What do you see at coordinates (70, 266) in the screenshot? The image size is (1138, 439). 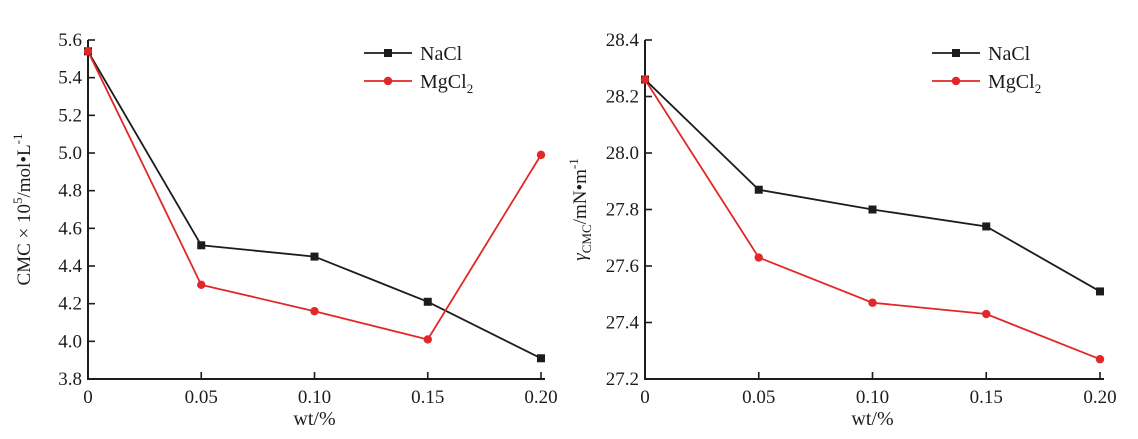 I see `y-tick-label: 4.4` at bounding box center [70, 266].